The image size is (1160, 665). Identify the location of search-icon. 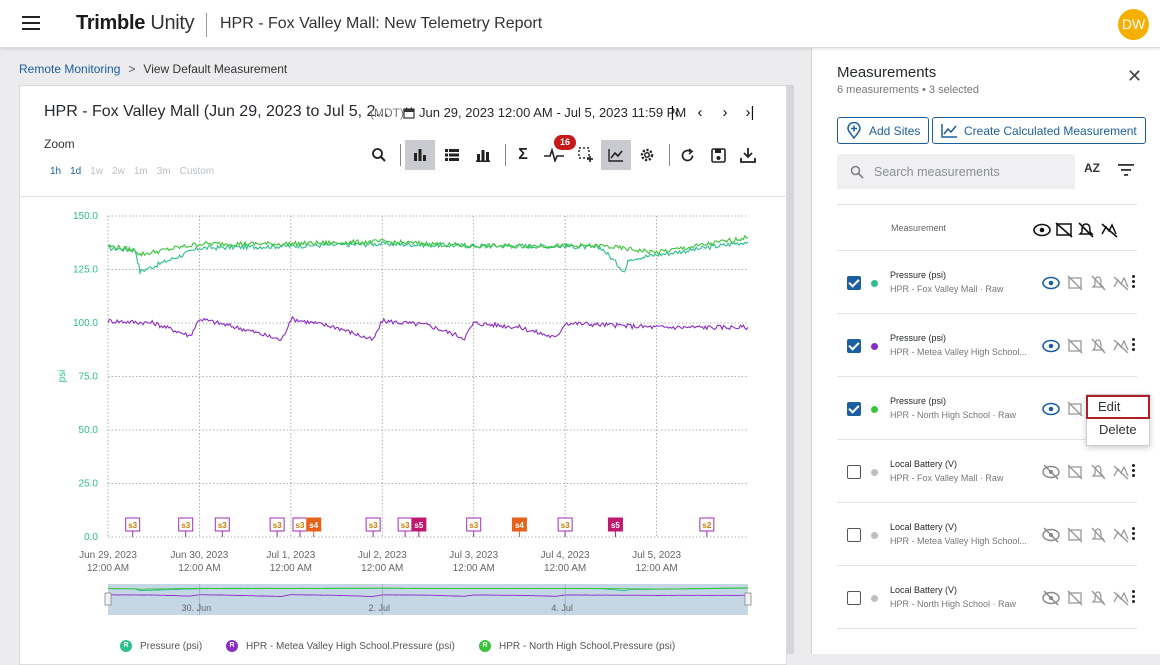
(379, 155).